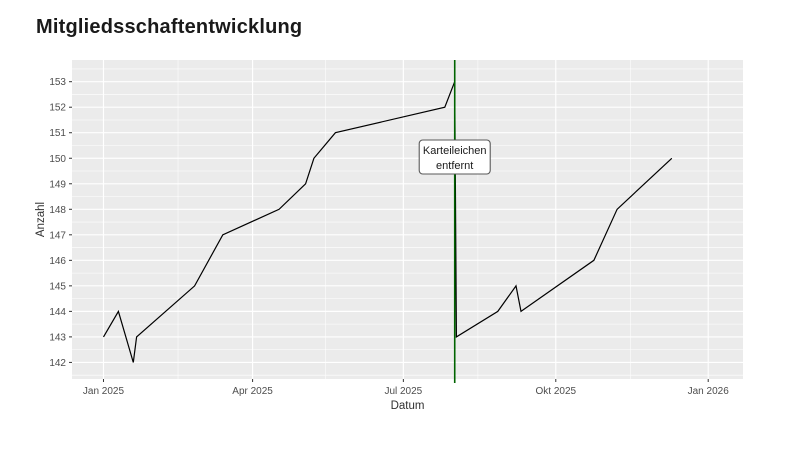 The width and height of the screenshot is (800, 450). Describe the element at coordinates (57, 133) in the screenshot. I see `y-tick-label: 151` at that location.